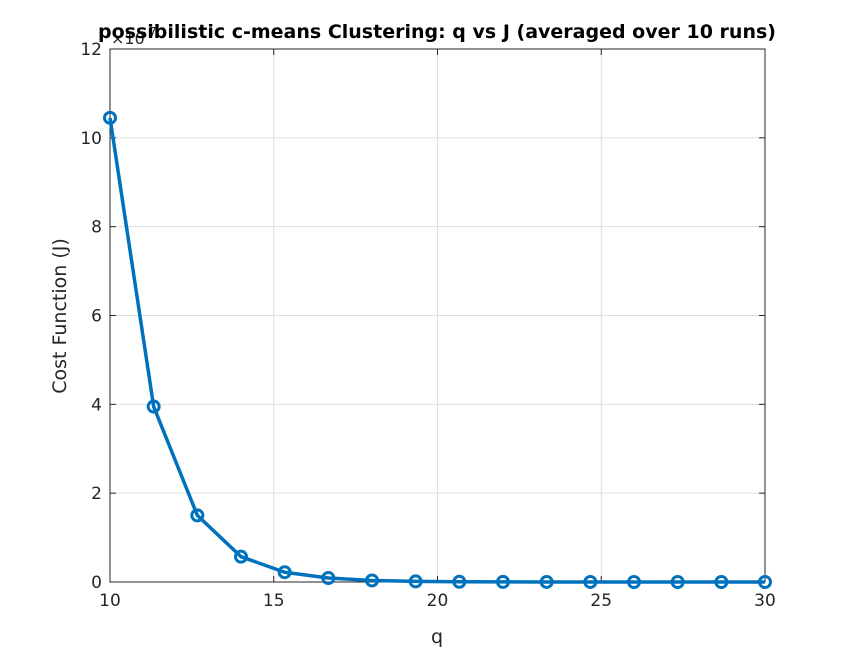  What do you see at coordinates (110, 601) in the screenshot?
I see `x-tick-label-0: 10` at bounding box center [110, 601].